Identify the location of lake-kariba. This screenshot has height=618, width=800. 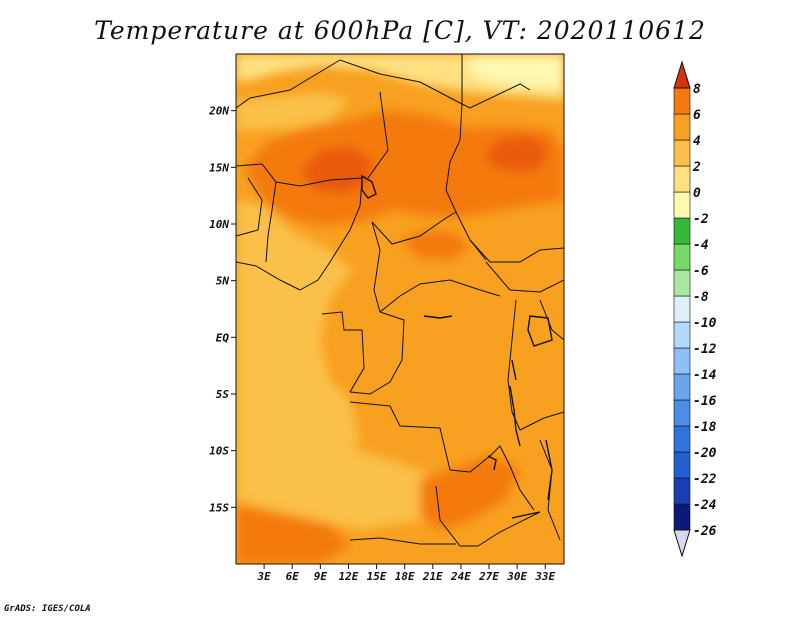
(526, 515).